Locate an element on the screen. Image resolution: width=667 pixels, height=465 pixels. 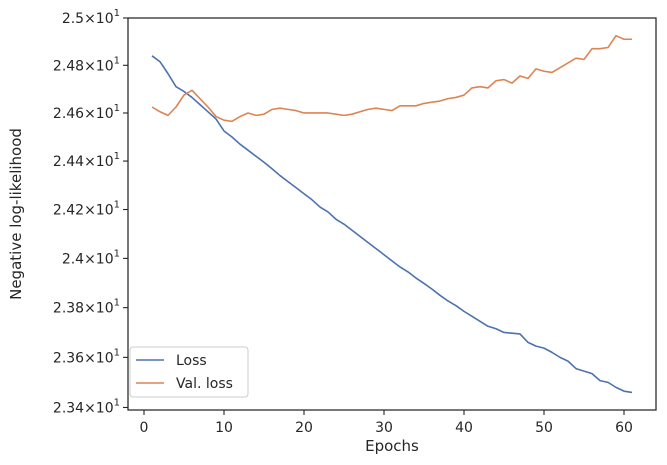
x-tick-label: 30 is located at coordinates (384, 428).